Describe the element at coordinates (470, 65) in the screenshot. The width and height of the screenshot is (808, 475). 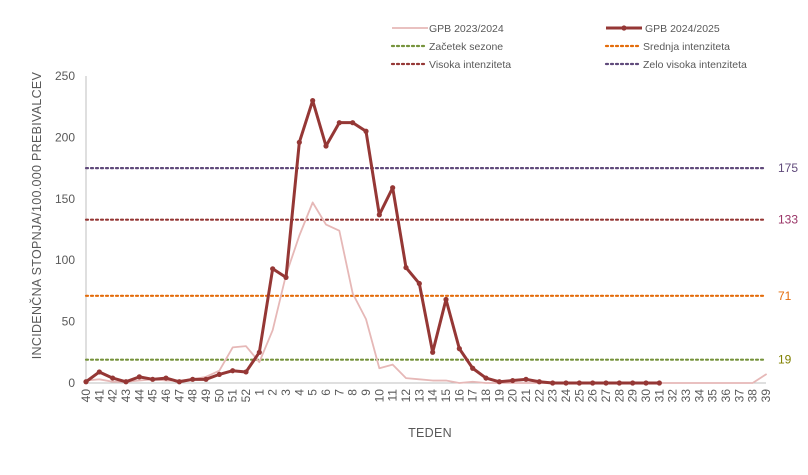
I see `legend-label: Visoka intenziteta` at that location.